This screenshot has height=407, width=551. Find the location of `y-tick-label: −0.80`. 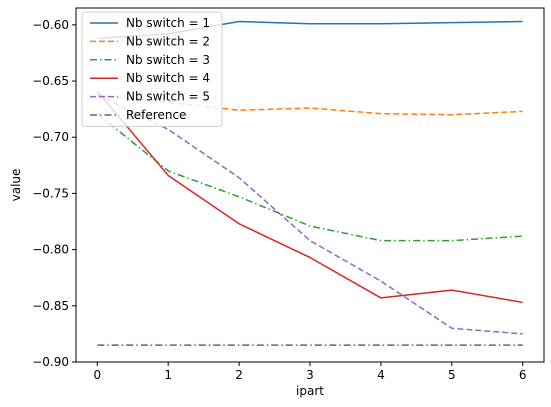

y-tick-label: −0.80 is located at coordinates (50, 250).